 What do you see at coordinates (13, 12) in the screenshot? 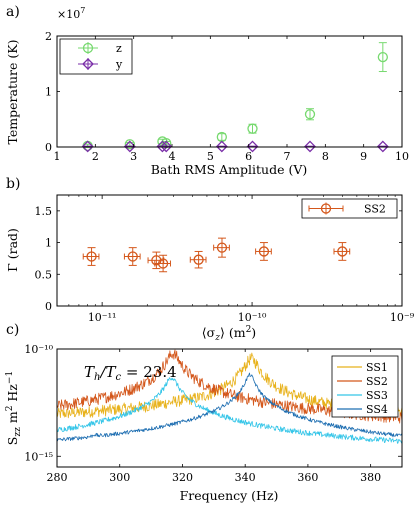
I see `panel-a-label: a)` at bounding box center [13, 12].